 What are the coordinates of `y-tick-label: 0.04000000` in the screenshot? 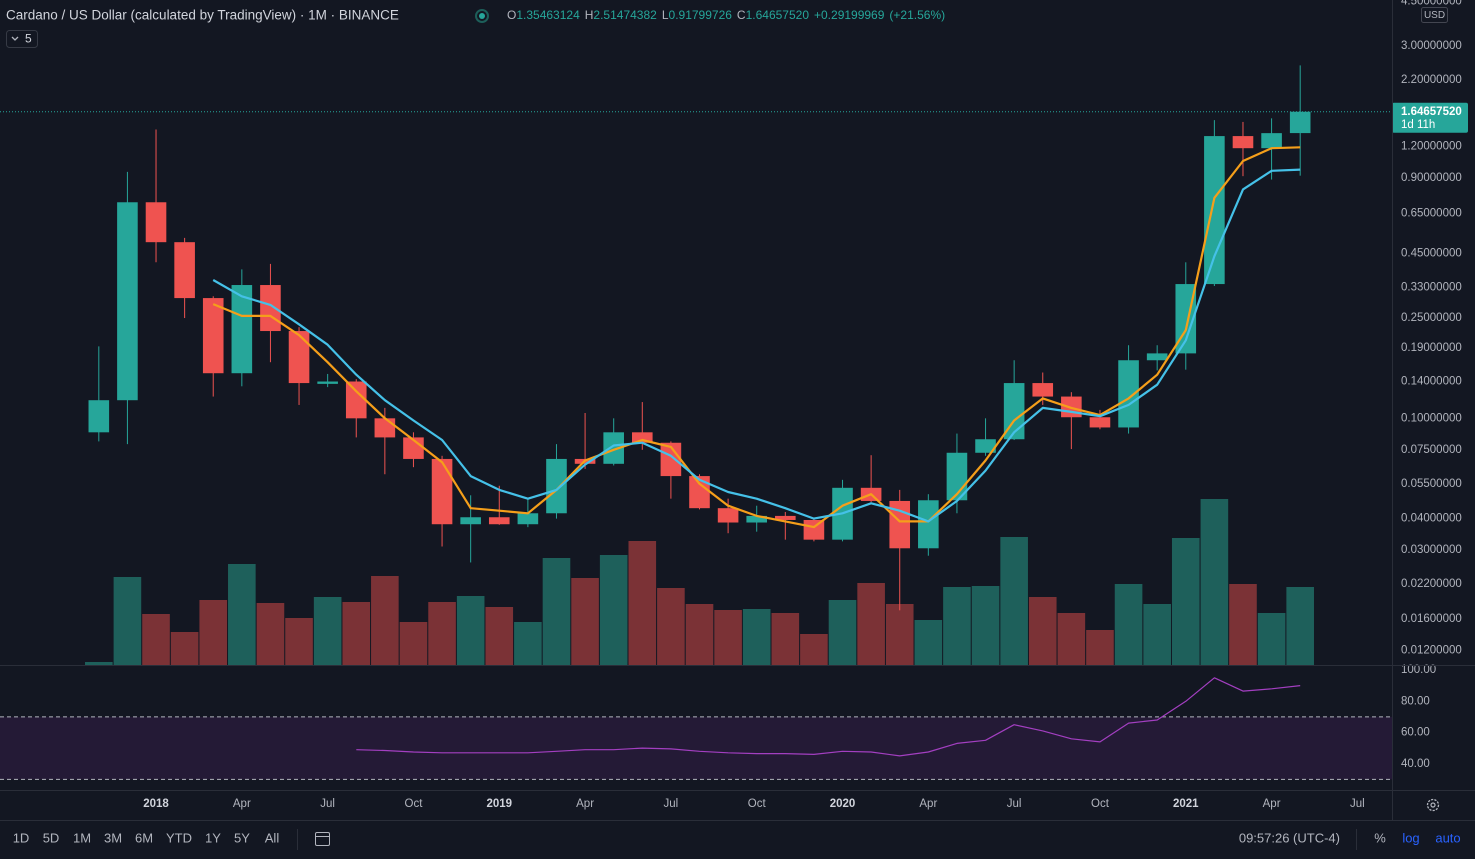 It's located at (1431, 519).